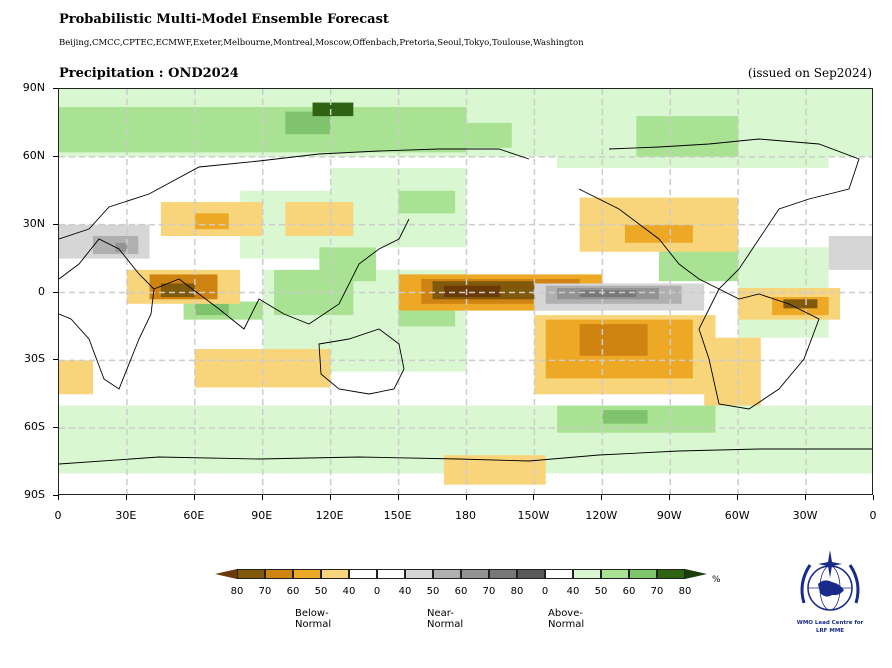 Image resolution: width=892 pixels, height=668 pixels. Describe the element at coordinates (126, 515) in the screenshot. I see `lon-tick-label: 30E` at that location.